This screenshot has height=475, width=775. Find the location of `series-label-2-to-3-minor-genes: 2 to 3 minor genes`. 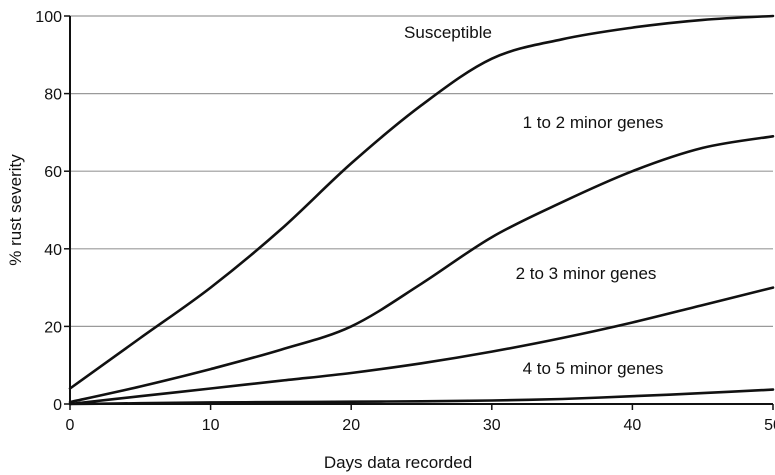

series-label-2-to-3-minor-genes: 2 to 3 minor genes is located at coordinates (586, 273).